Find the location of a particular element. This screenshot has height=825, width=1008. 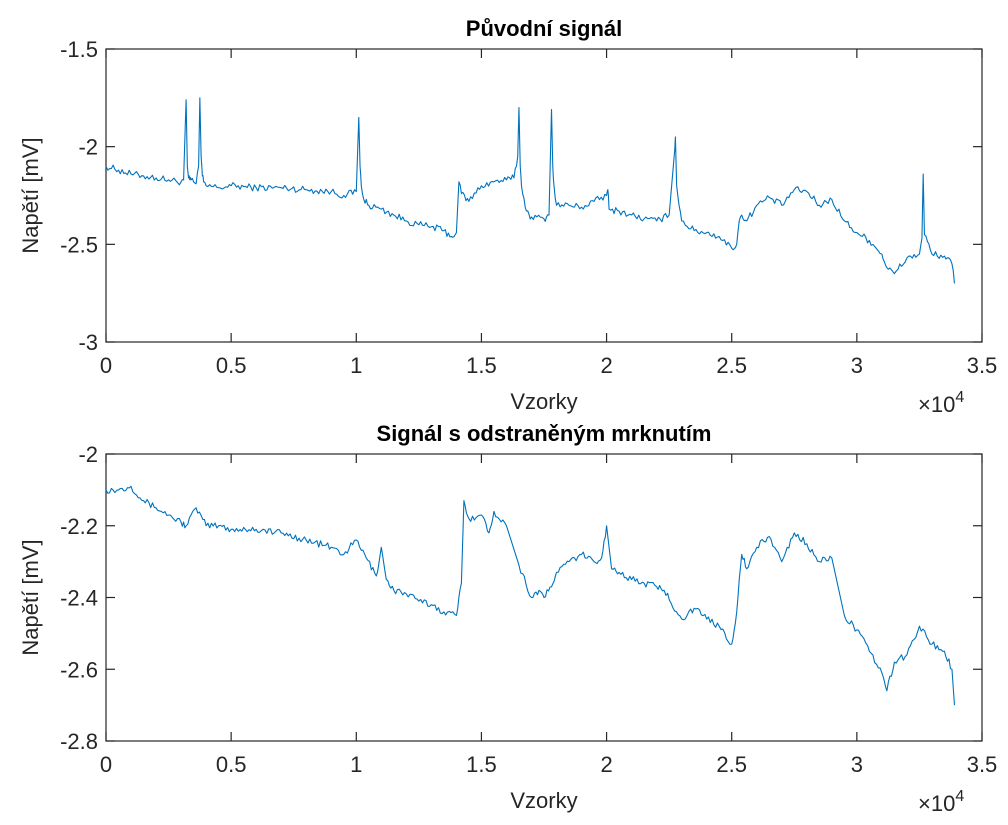

chart-title: Signál s odstraněným mrknutím is located at coordinates (544, 433).